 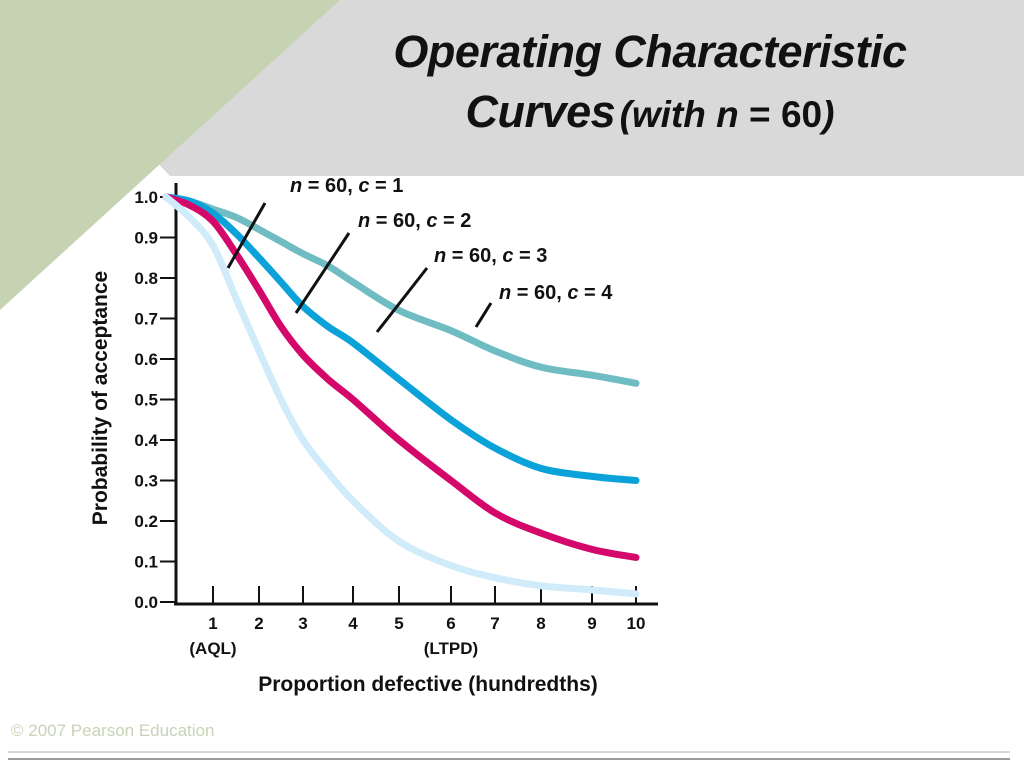 I want to click on slide-title-line1: Operating Characteristic, so click(x=650, y=52).